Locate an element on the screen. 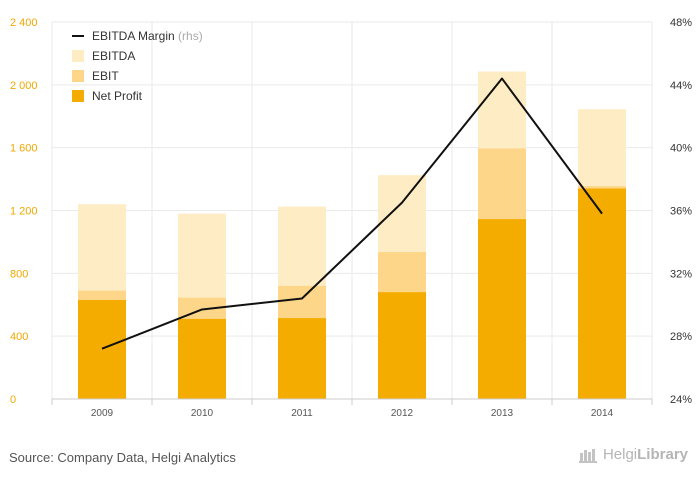 Image resolution: width=700 pixels, height=483 pixels. right-tick-label: 24% is located at coordinates (681, 400).